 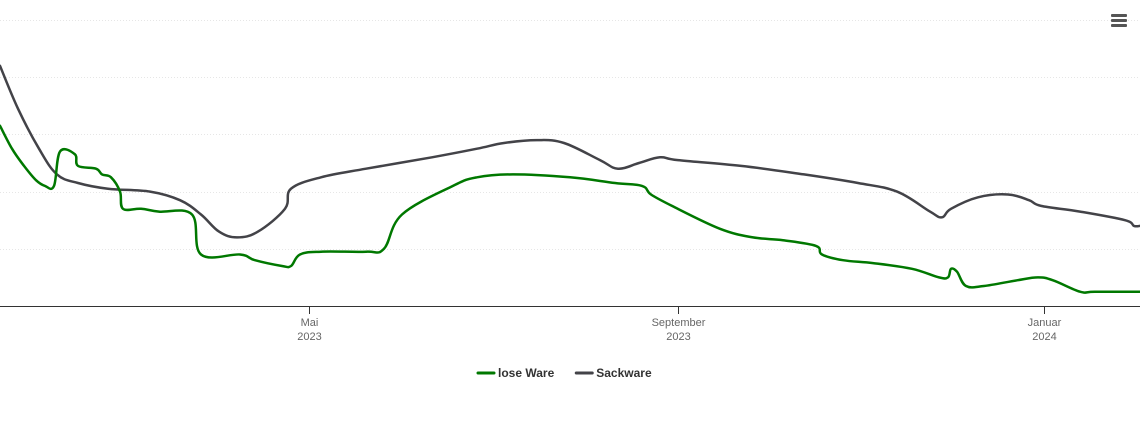 I want to click on legend-item-lose-ware: lose Ware, so click(x=515, y=373).